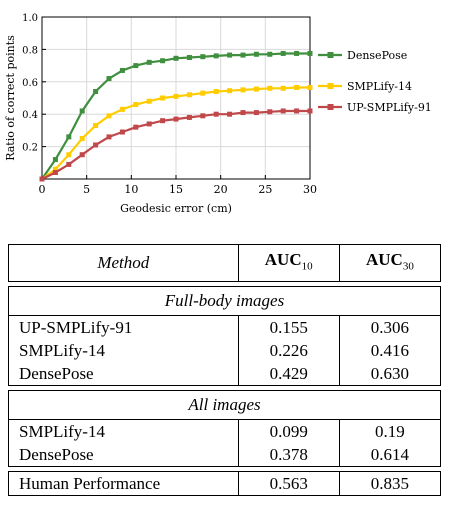 The width and height of the screenshot is (450, 516). Describe the element at coordinates (390, 484) in the screenshot. I see `auc30-cell: 0.835` at that location.